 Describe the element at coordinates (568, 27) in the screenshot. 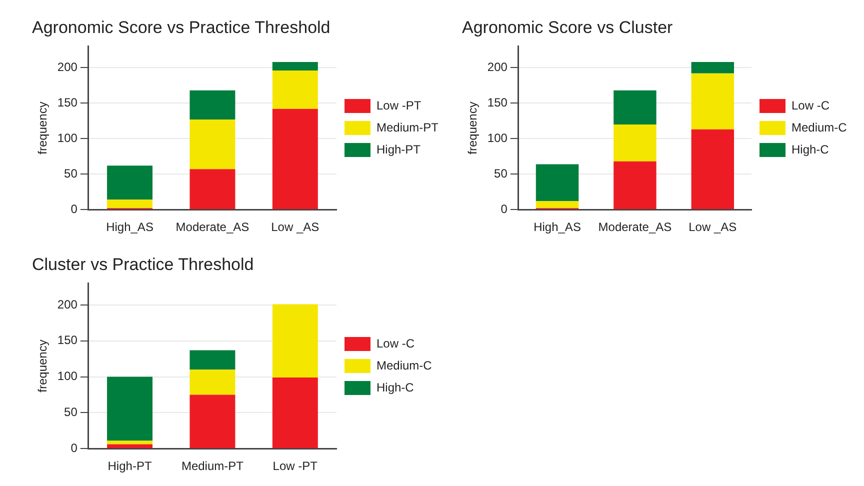

I see `chart-title: Agronomic Score vs Cluster` at that location.